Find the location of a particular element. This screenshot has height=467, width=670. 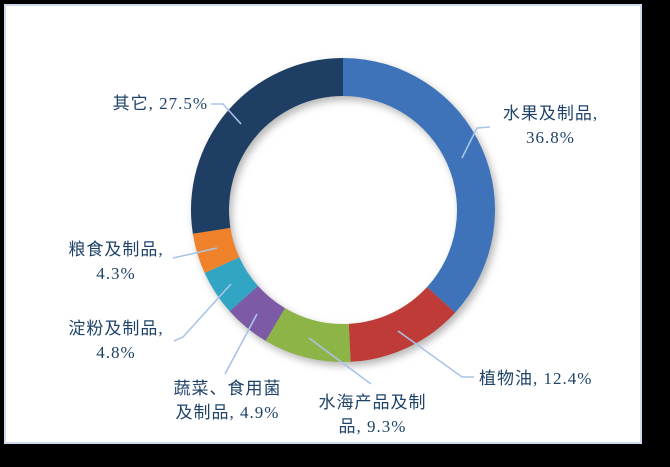

slice-label-oil: 植物油, 12.4% is located at coordinates (551, 379).